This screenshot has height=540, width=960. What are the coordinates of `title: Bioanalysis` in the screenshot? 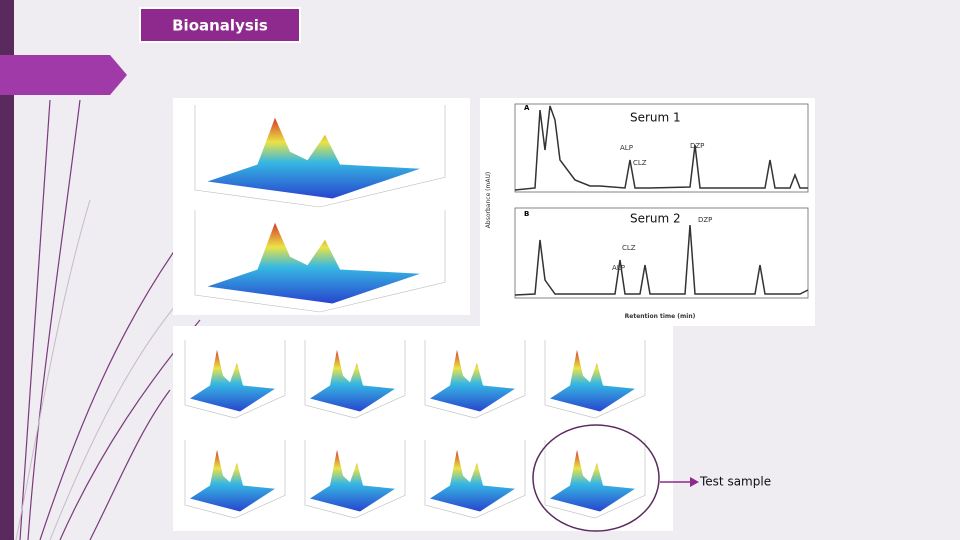 It's located at (220, 26).